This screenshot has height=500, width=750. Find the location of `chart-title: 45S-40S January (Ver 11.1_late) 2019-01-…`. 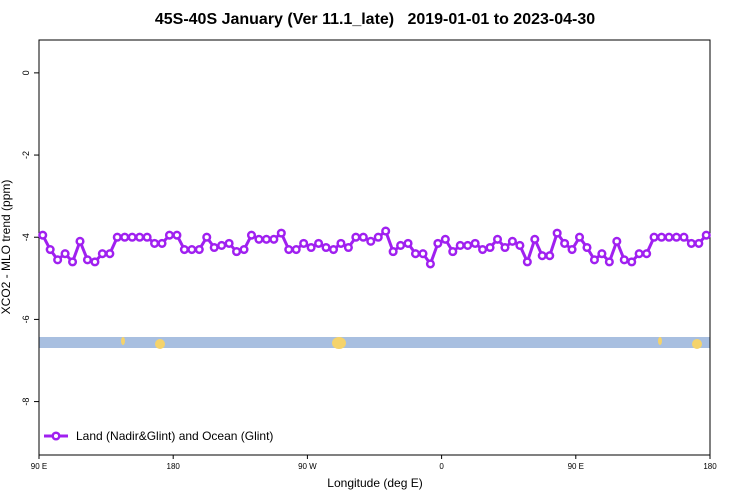

chart-title: 45S-40S January (Ver 11.1_late) 2019-01-… is located at coordinates (375, 19).